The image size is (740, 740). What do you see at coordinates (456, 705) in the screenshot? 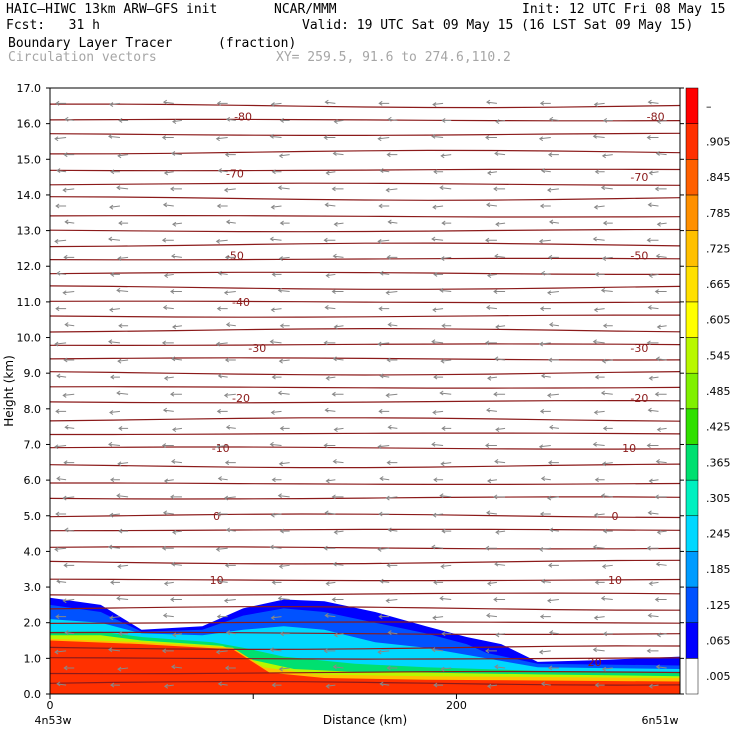
I see `x-tick-label: 200` at bounding box center [456, 705].